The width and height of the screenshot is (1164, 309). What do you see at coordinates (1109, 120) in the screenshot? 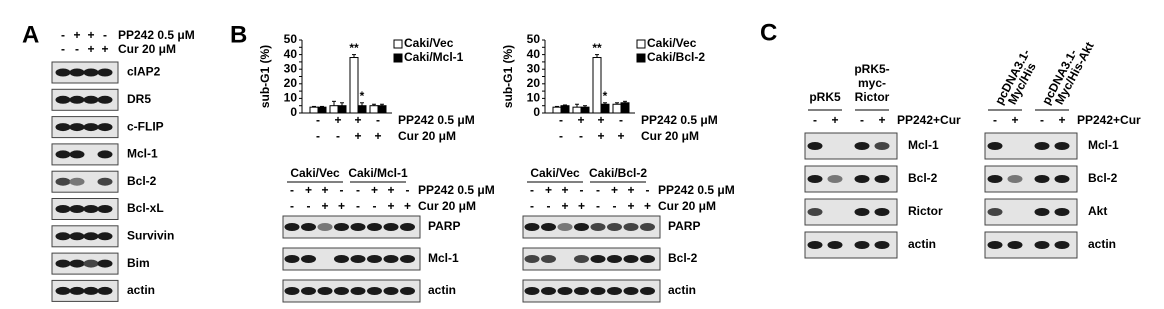
I see `treatment-label: PP242+Cur` at bounding box center [1109, 120].